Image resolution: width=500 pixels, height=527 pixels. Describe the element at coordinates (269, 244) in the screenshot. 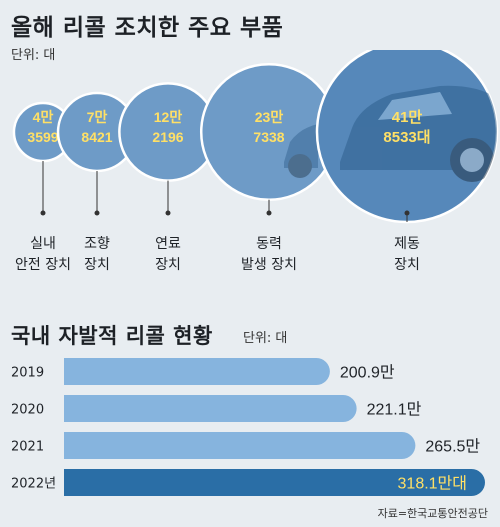

I see `bubble-category-label: 동력` at that location.